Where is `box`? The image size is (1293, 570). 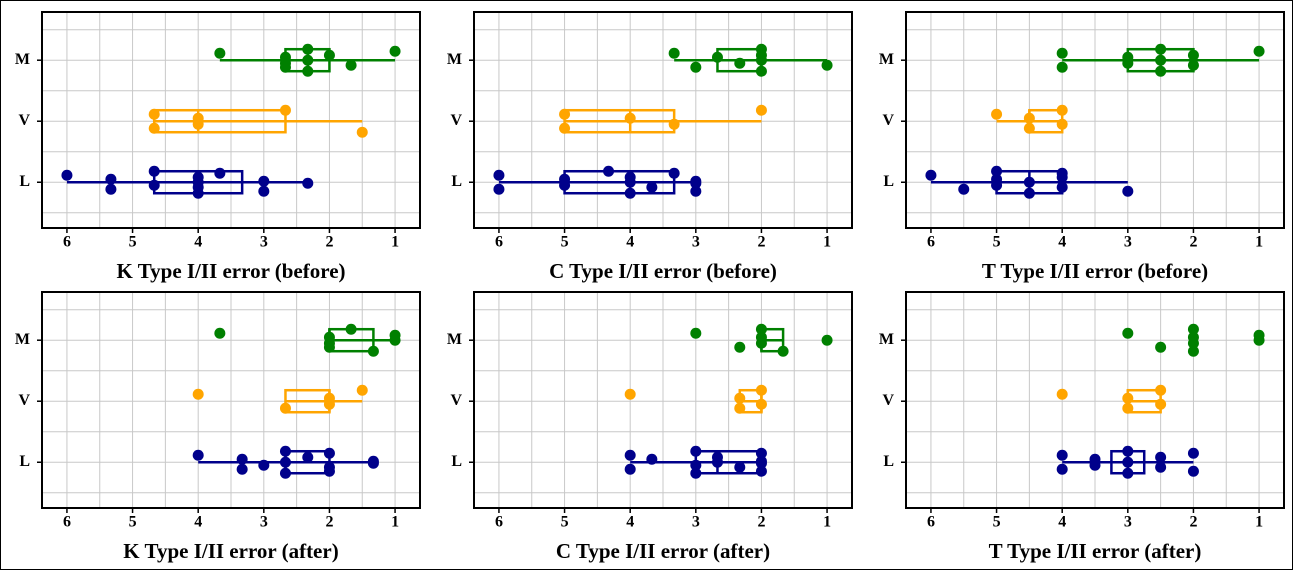
box is located at coordinates (219, 121).